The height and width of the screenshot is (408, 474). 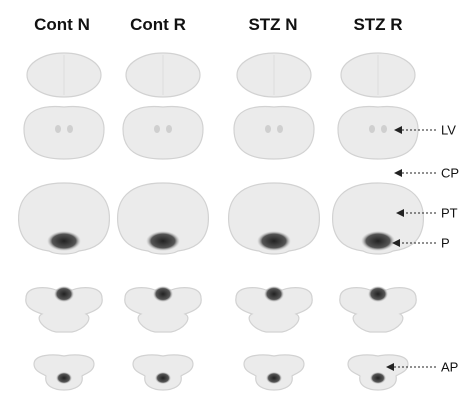 What do you see at coordinates (449, 212) in the screenshot?
I see `region-label: PT` at bounding box center [449, 212].